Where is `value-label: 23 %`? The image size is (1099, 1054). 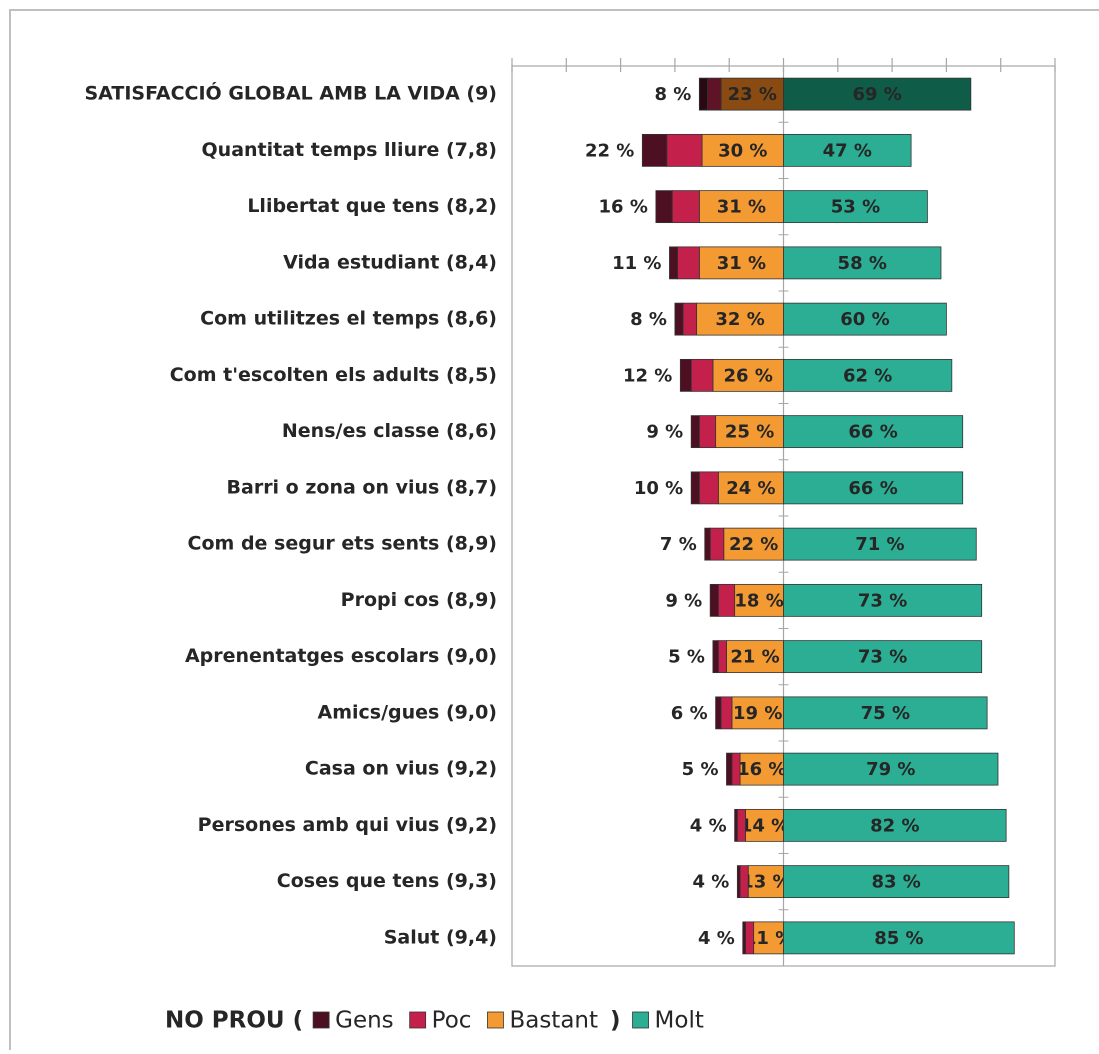 value-label: 23 % is located at coordinates (752, 94).